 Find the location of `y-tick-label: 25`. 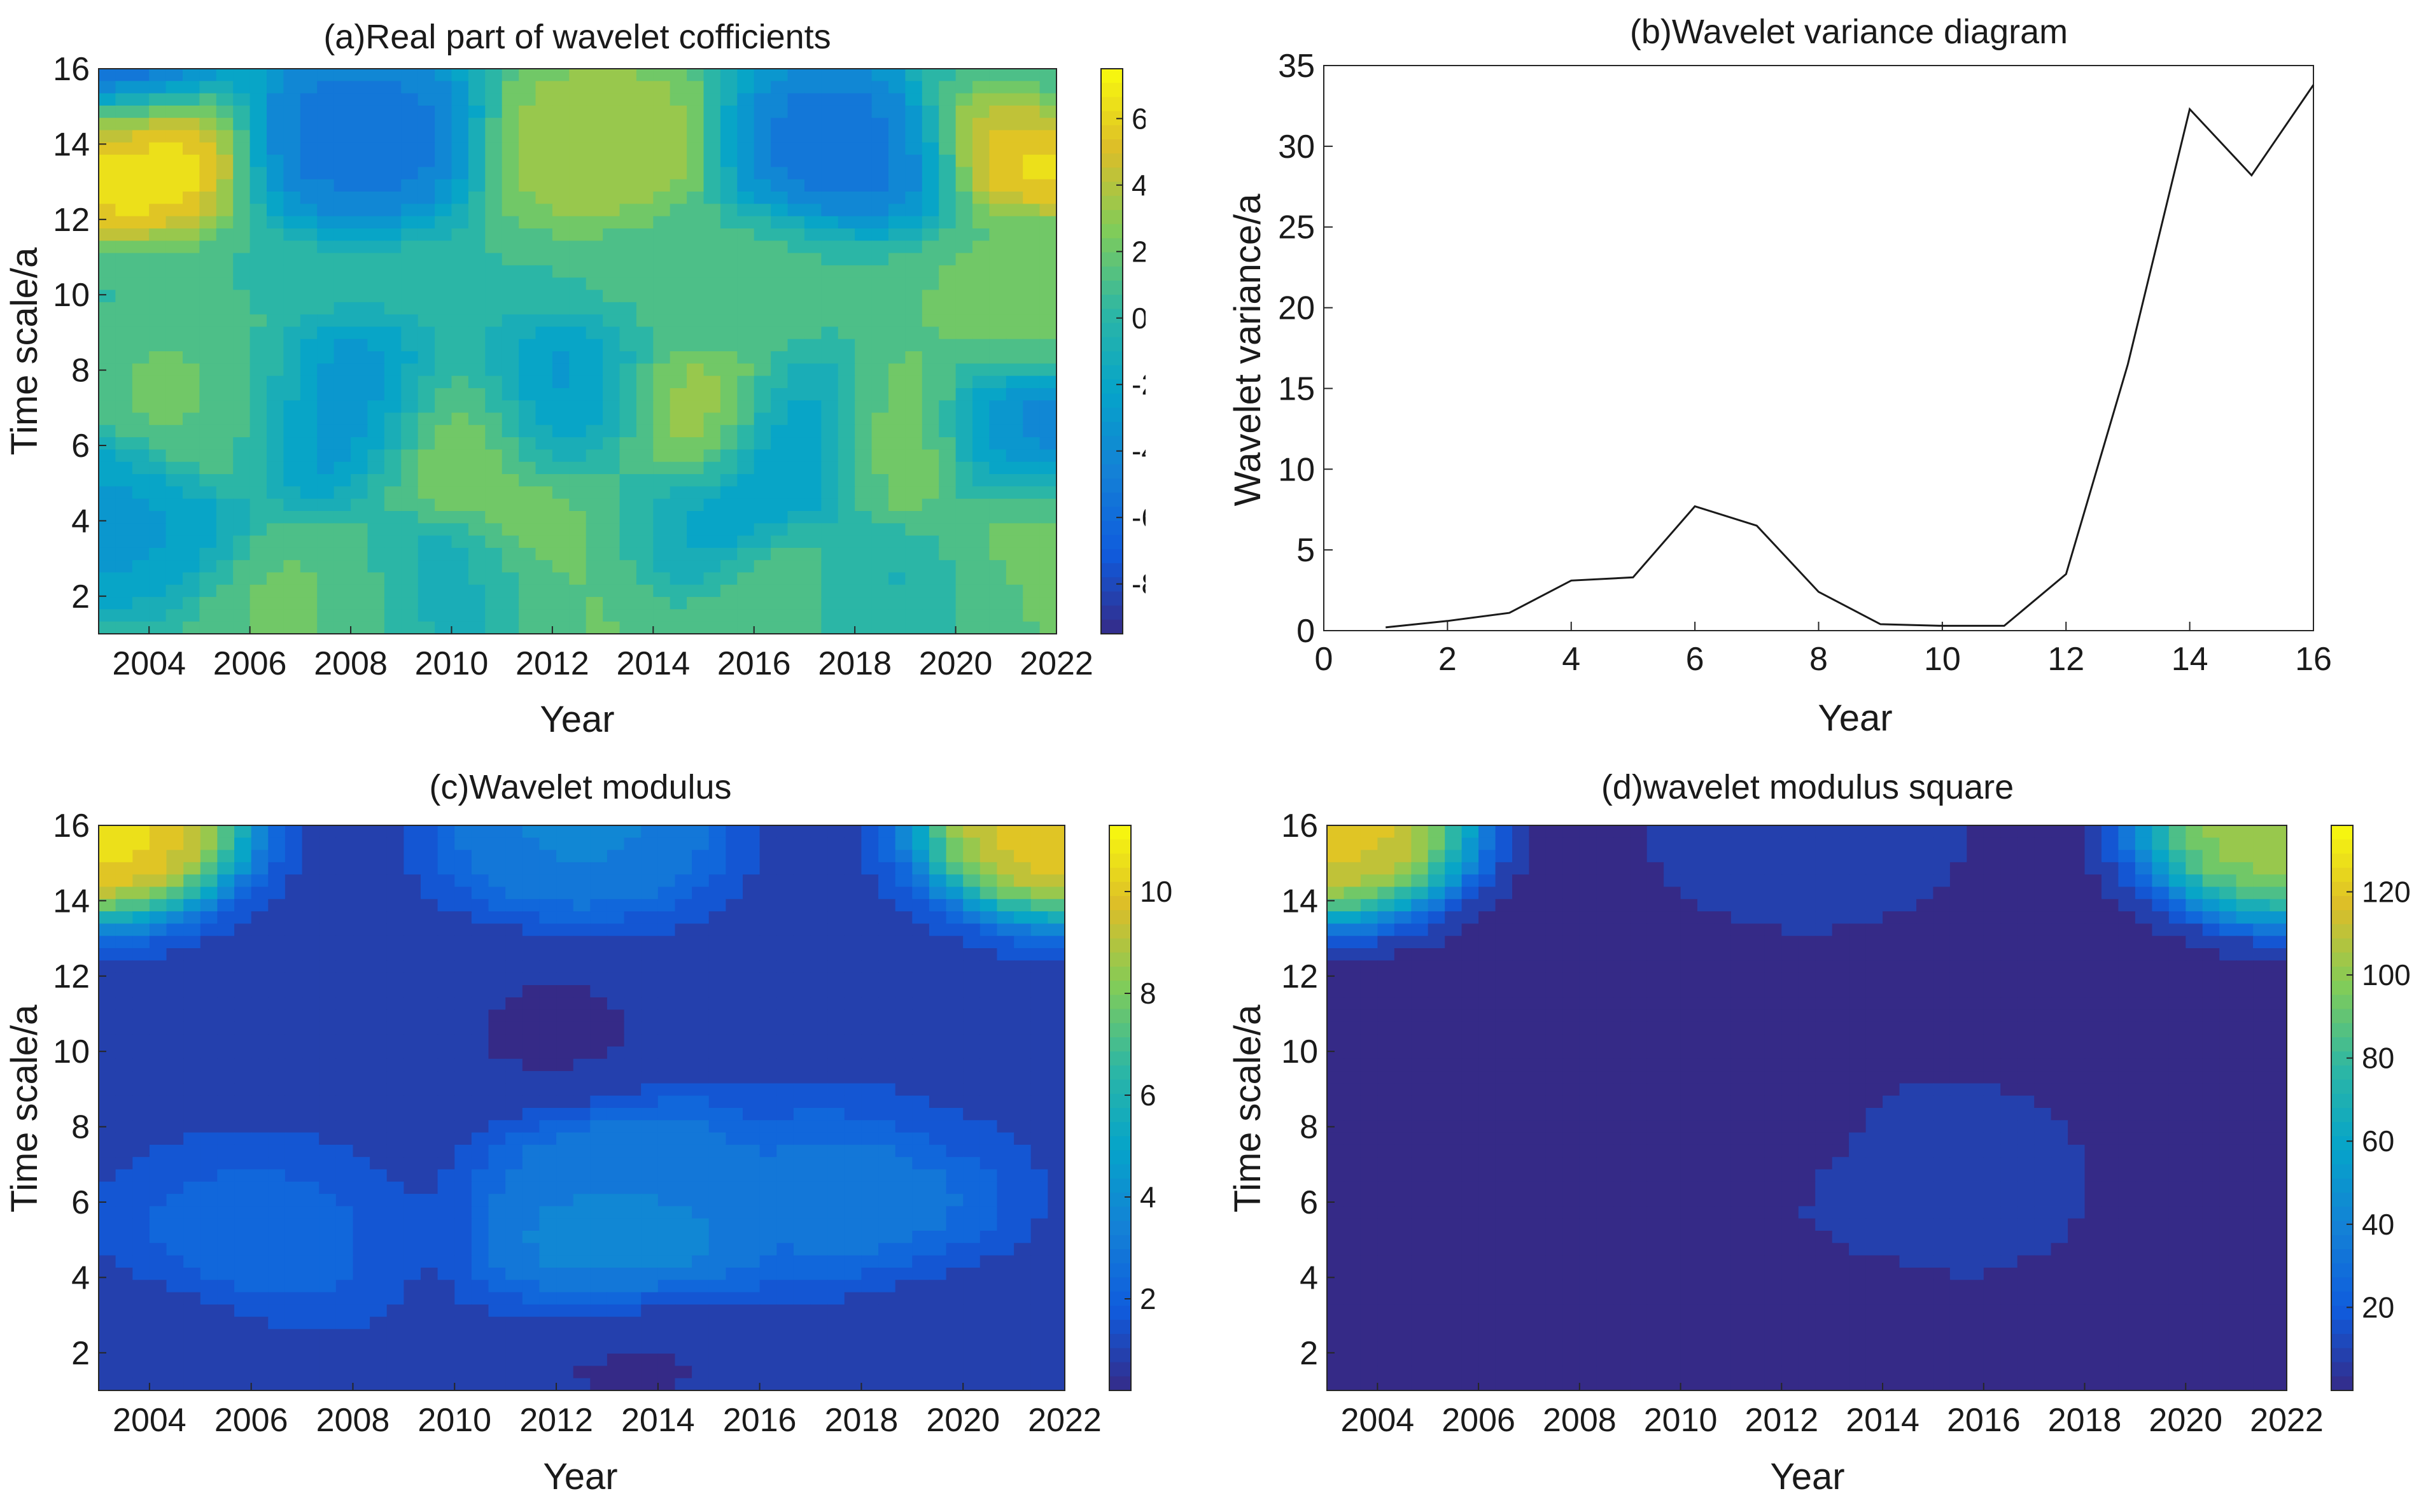

y-tick-label: 25 is located at coordinates (1296, 227).